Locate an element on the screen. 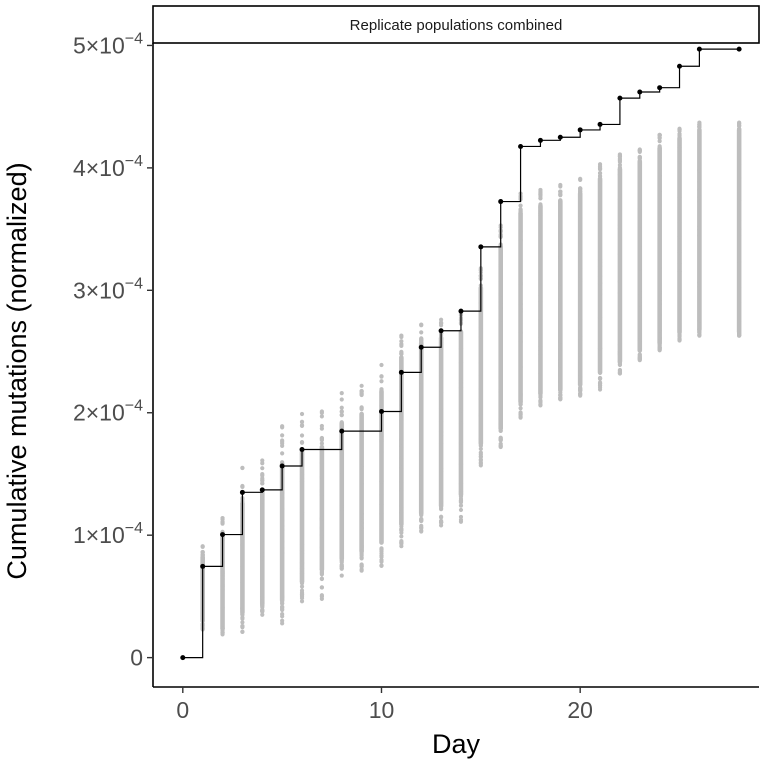  facet-strip: Replicate populations combined is located at coordinates (456, 24).